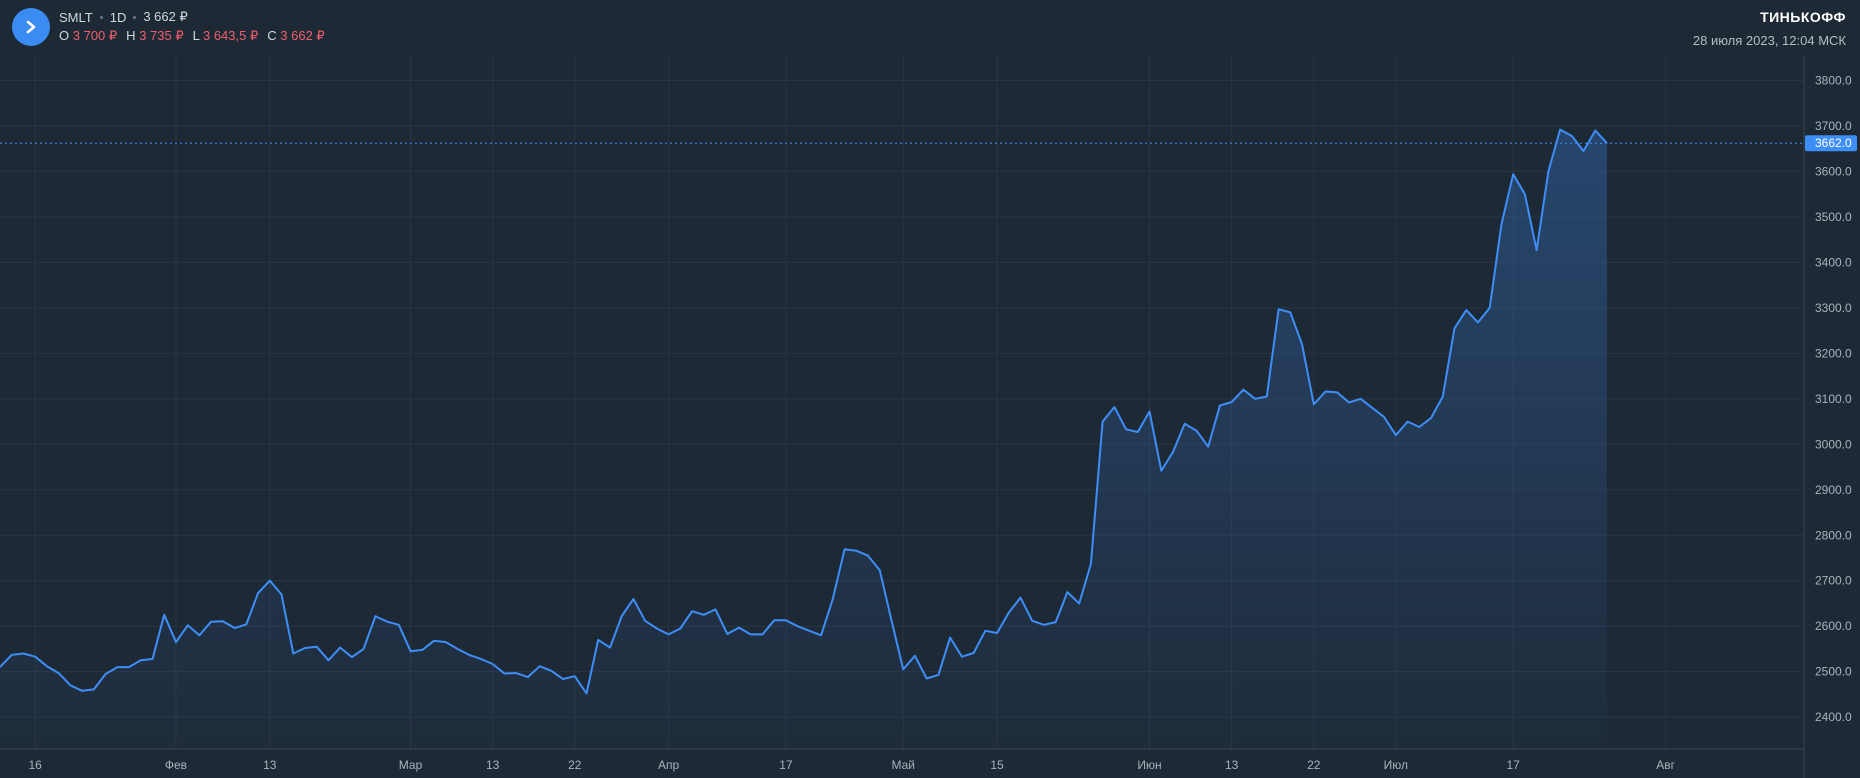 Image resolution: width=1860 pixels, height=778 pixels. Describe the element at coordinates (1769, 40) in the screenshot. I see `timestamp: 28 июля 2023, 12:04 МСК` at that location.